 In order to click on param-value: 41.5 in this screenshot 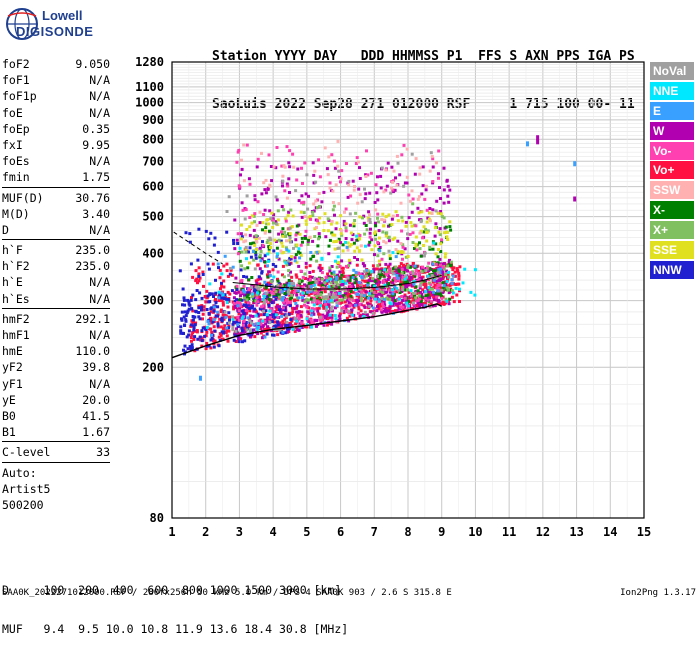, I will do `click(96, 415)`.